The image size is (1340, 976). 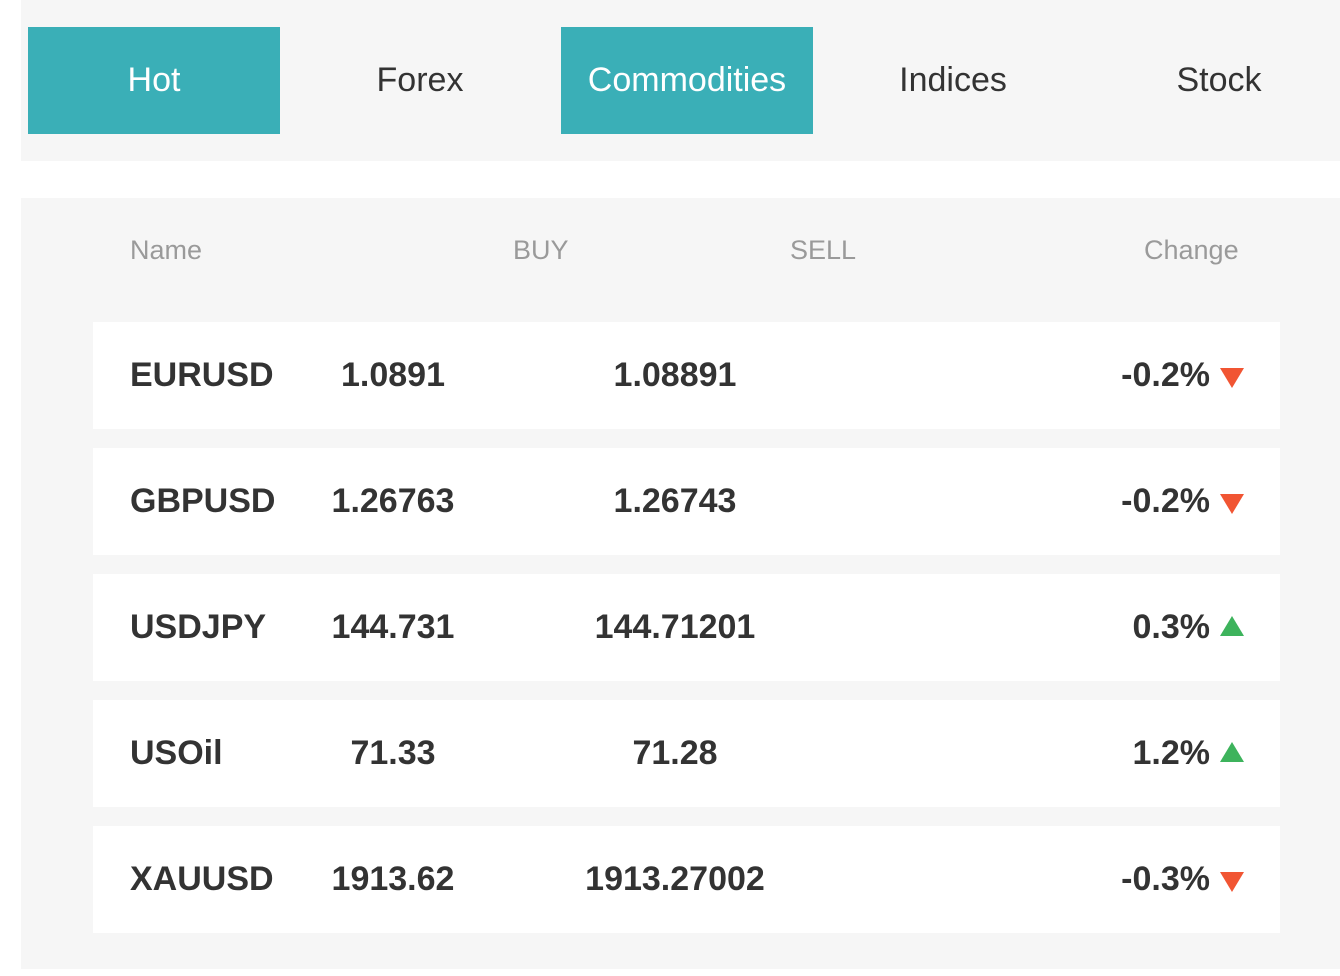 What do you see at coordinates (393, 375) in the screenshot?
I see `buy-price: 1.0891` at bounding box center [393, 375].